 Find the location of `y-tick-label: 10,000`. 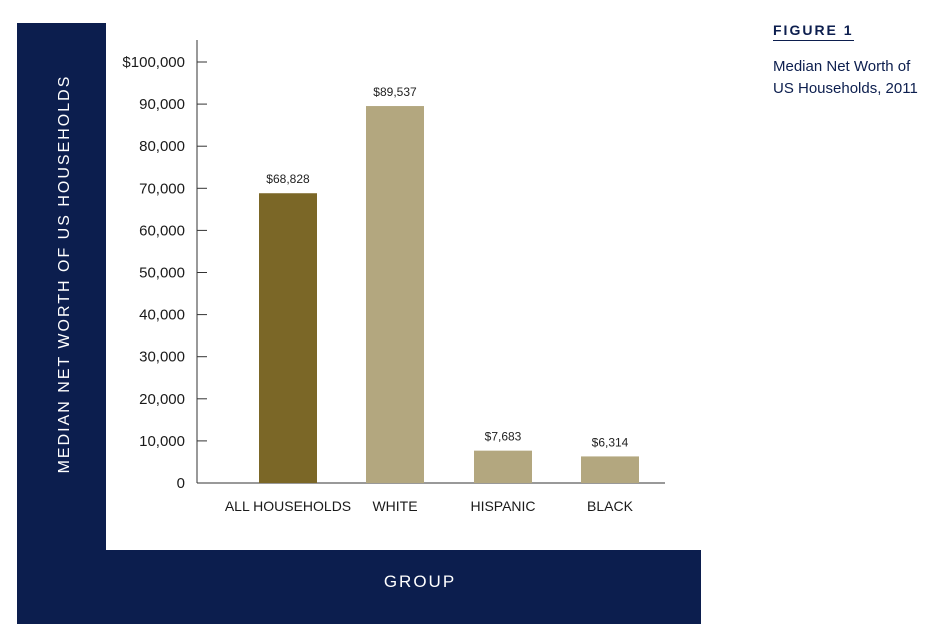

y-tick-label: 10,000 is located at coordinates (162, 441).